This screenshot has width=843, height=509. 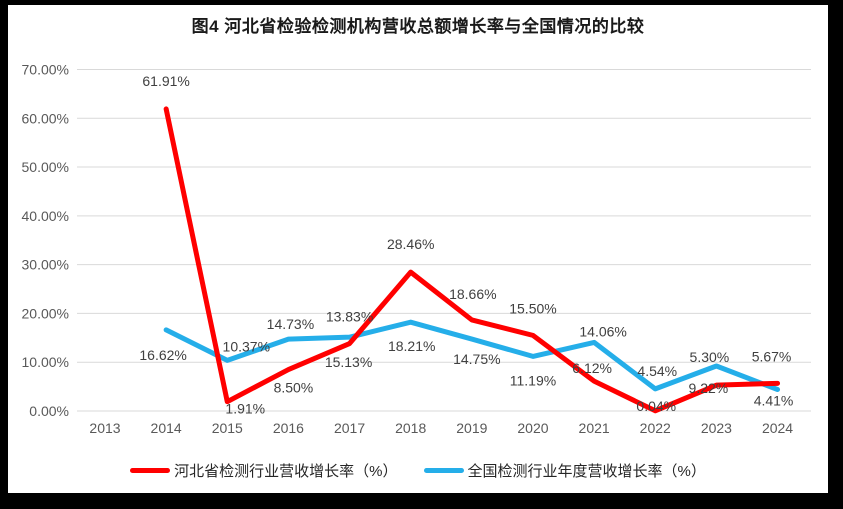 What do you see at coordinates (592, 368) in the screenshot?
I see `data-label: 6.12%` at bounding box center [592, 368].